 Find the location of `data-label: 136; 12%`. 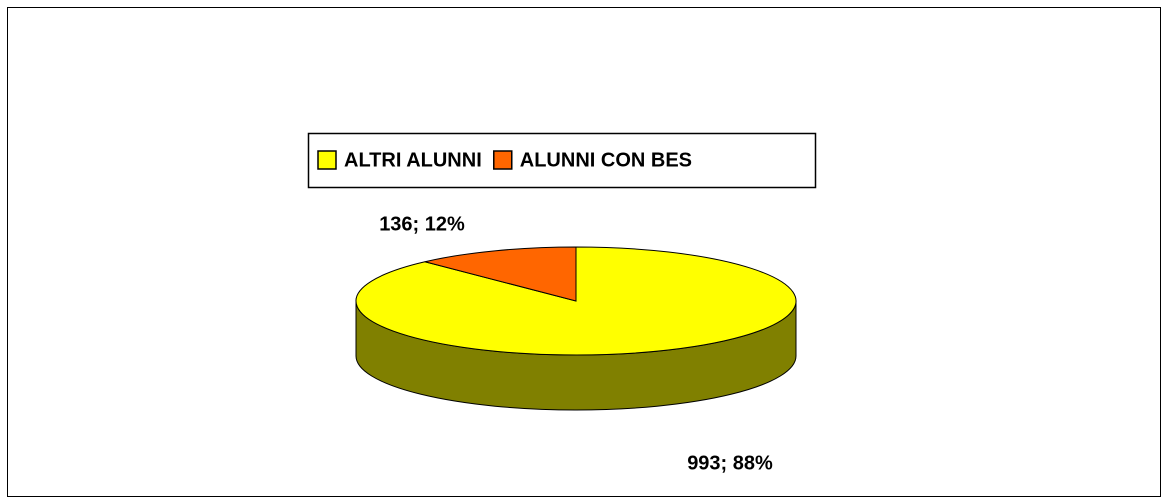

data-label: 136; 12% is located at coordinates (422, 224).